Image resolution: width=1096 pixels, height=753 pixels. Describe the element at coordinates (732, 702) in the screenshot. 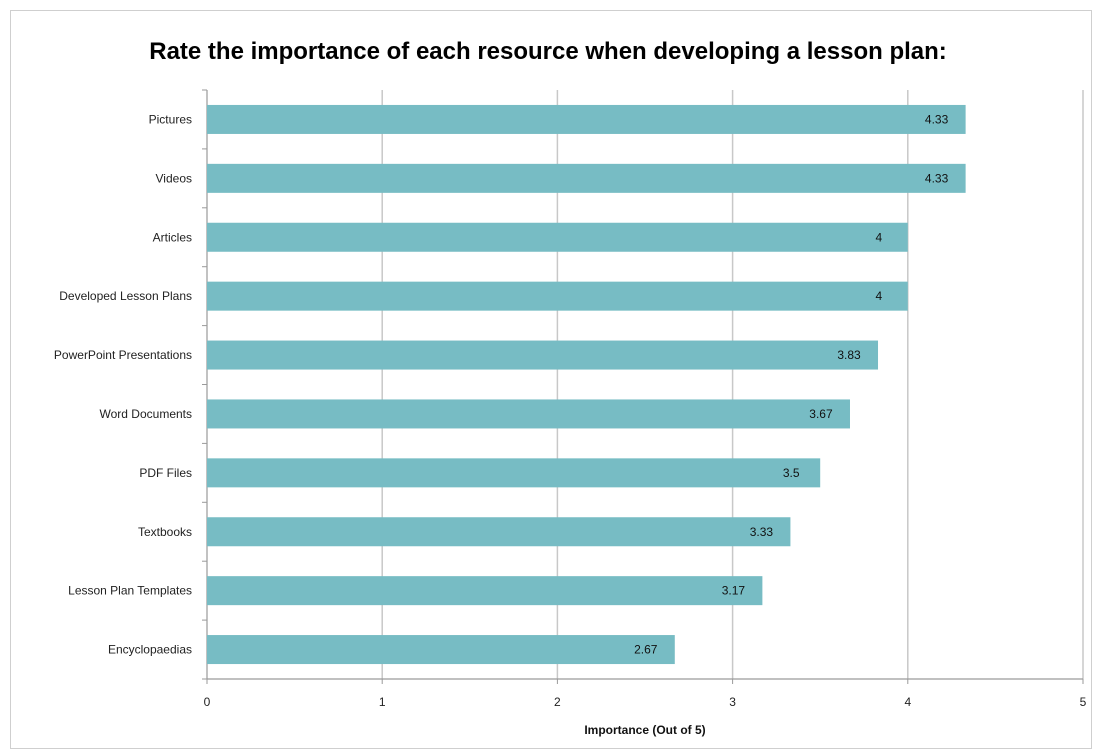

I see `x-tick-label: 3` at that location.